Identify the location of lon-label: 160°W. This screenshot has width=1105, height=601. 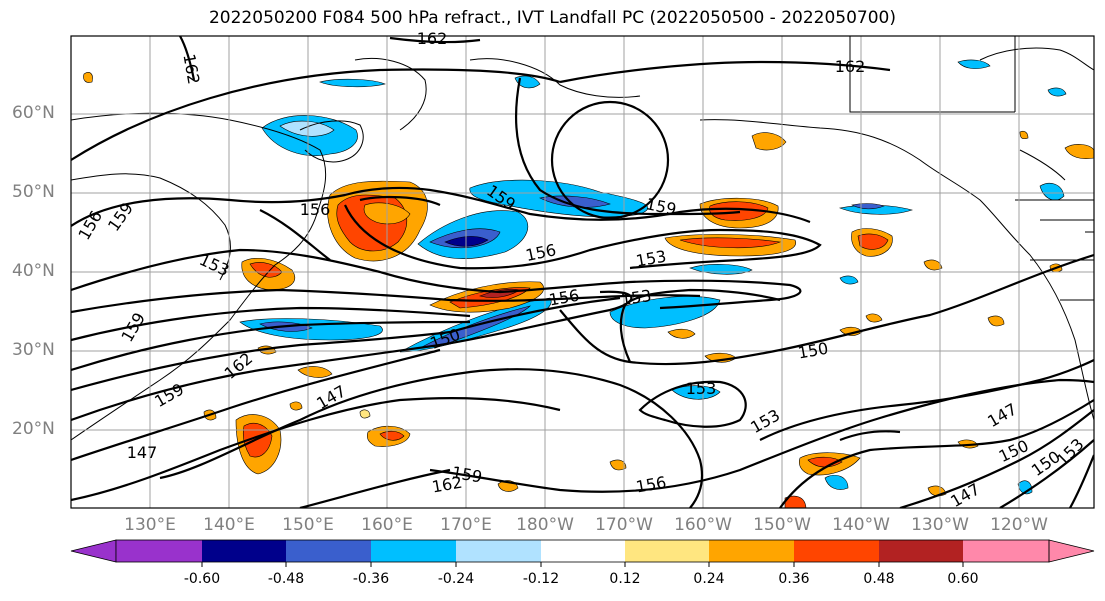
(703, 525).